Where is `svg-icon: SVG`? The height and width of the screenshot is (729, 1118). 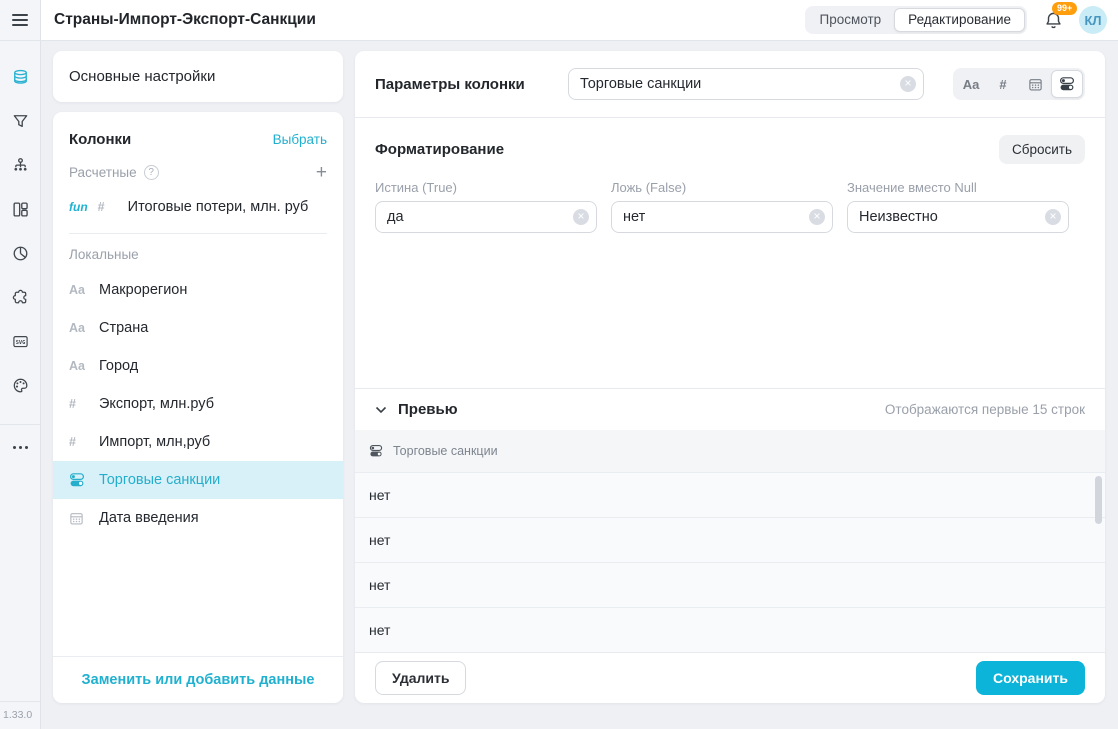
svg-icon: SVG is located at coordinates (20, 341).